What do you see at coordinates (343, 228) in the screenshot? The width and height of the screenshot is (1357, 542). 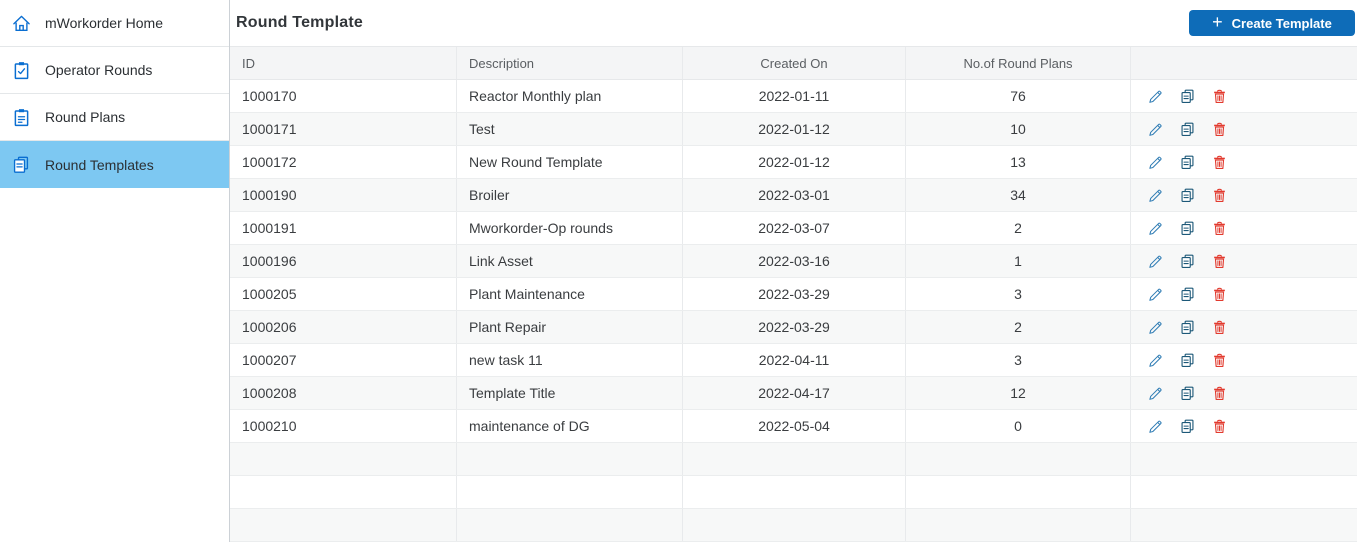 I see `cell-id: 1000191` at bounding box center [343, 228].